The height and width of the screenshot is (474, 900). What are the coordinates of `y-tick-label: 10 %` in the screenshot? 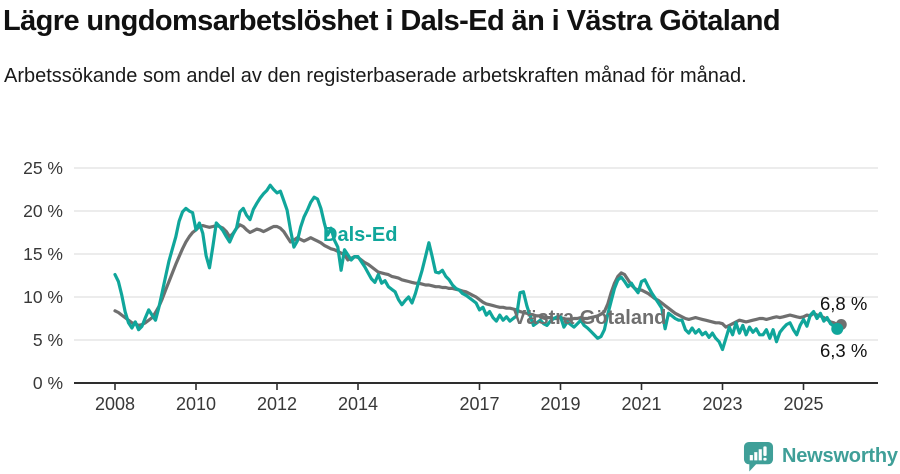 It's located at (43, 297).